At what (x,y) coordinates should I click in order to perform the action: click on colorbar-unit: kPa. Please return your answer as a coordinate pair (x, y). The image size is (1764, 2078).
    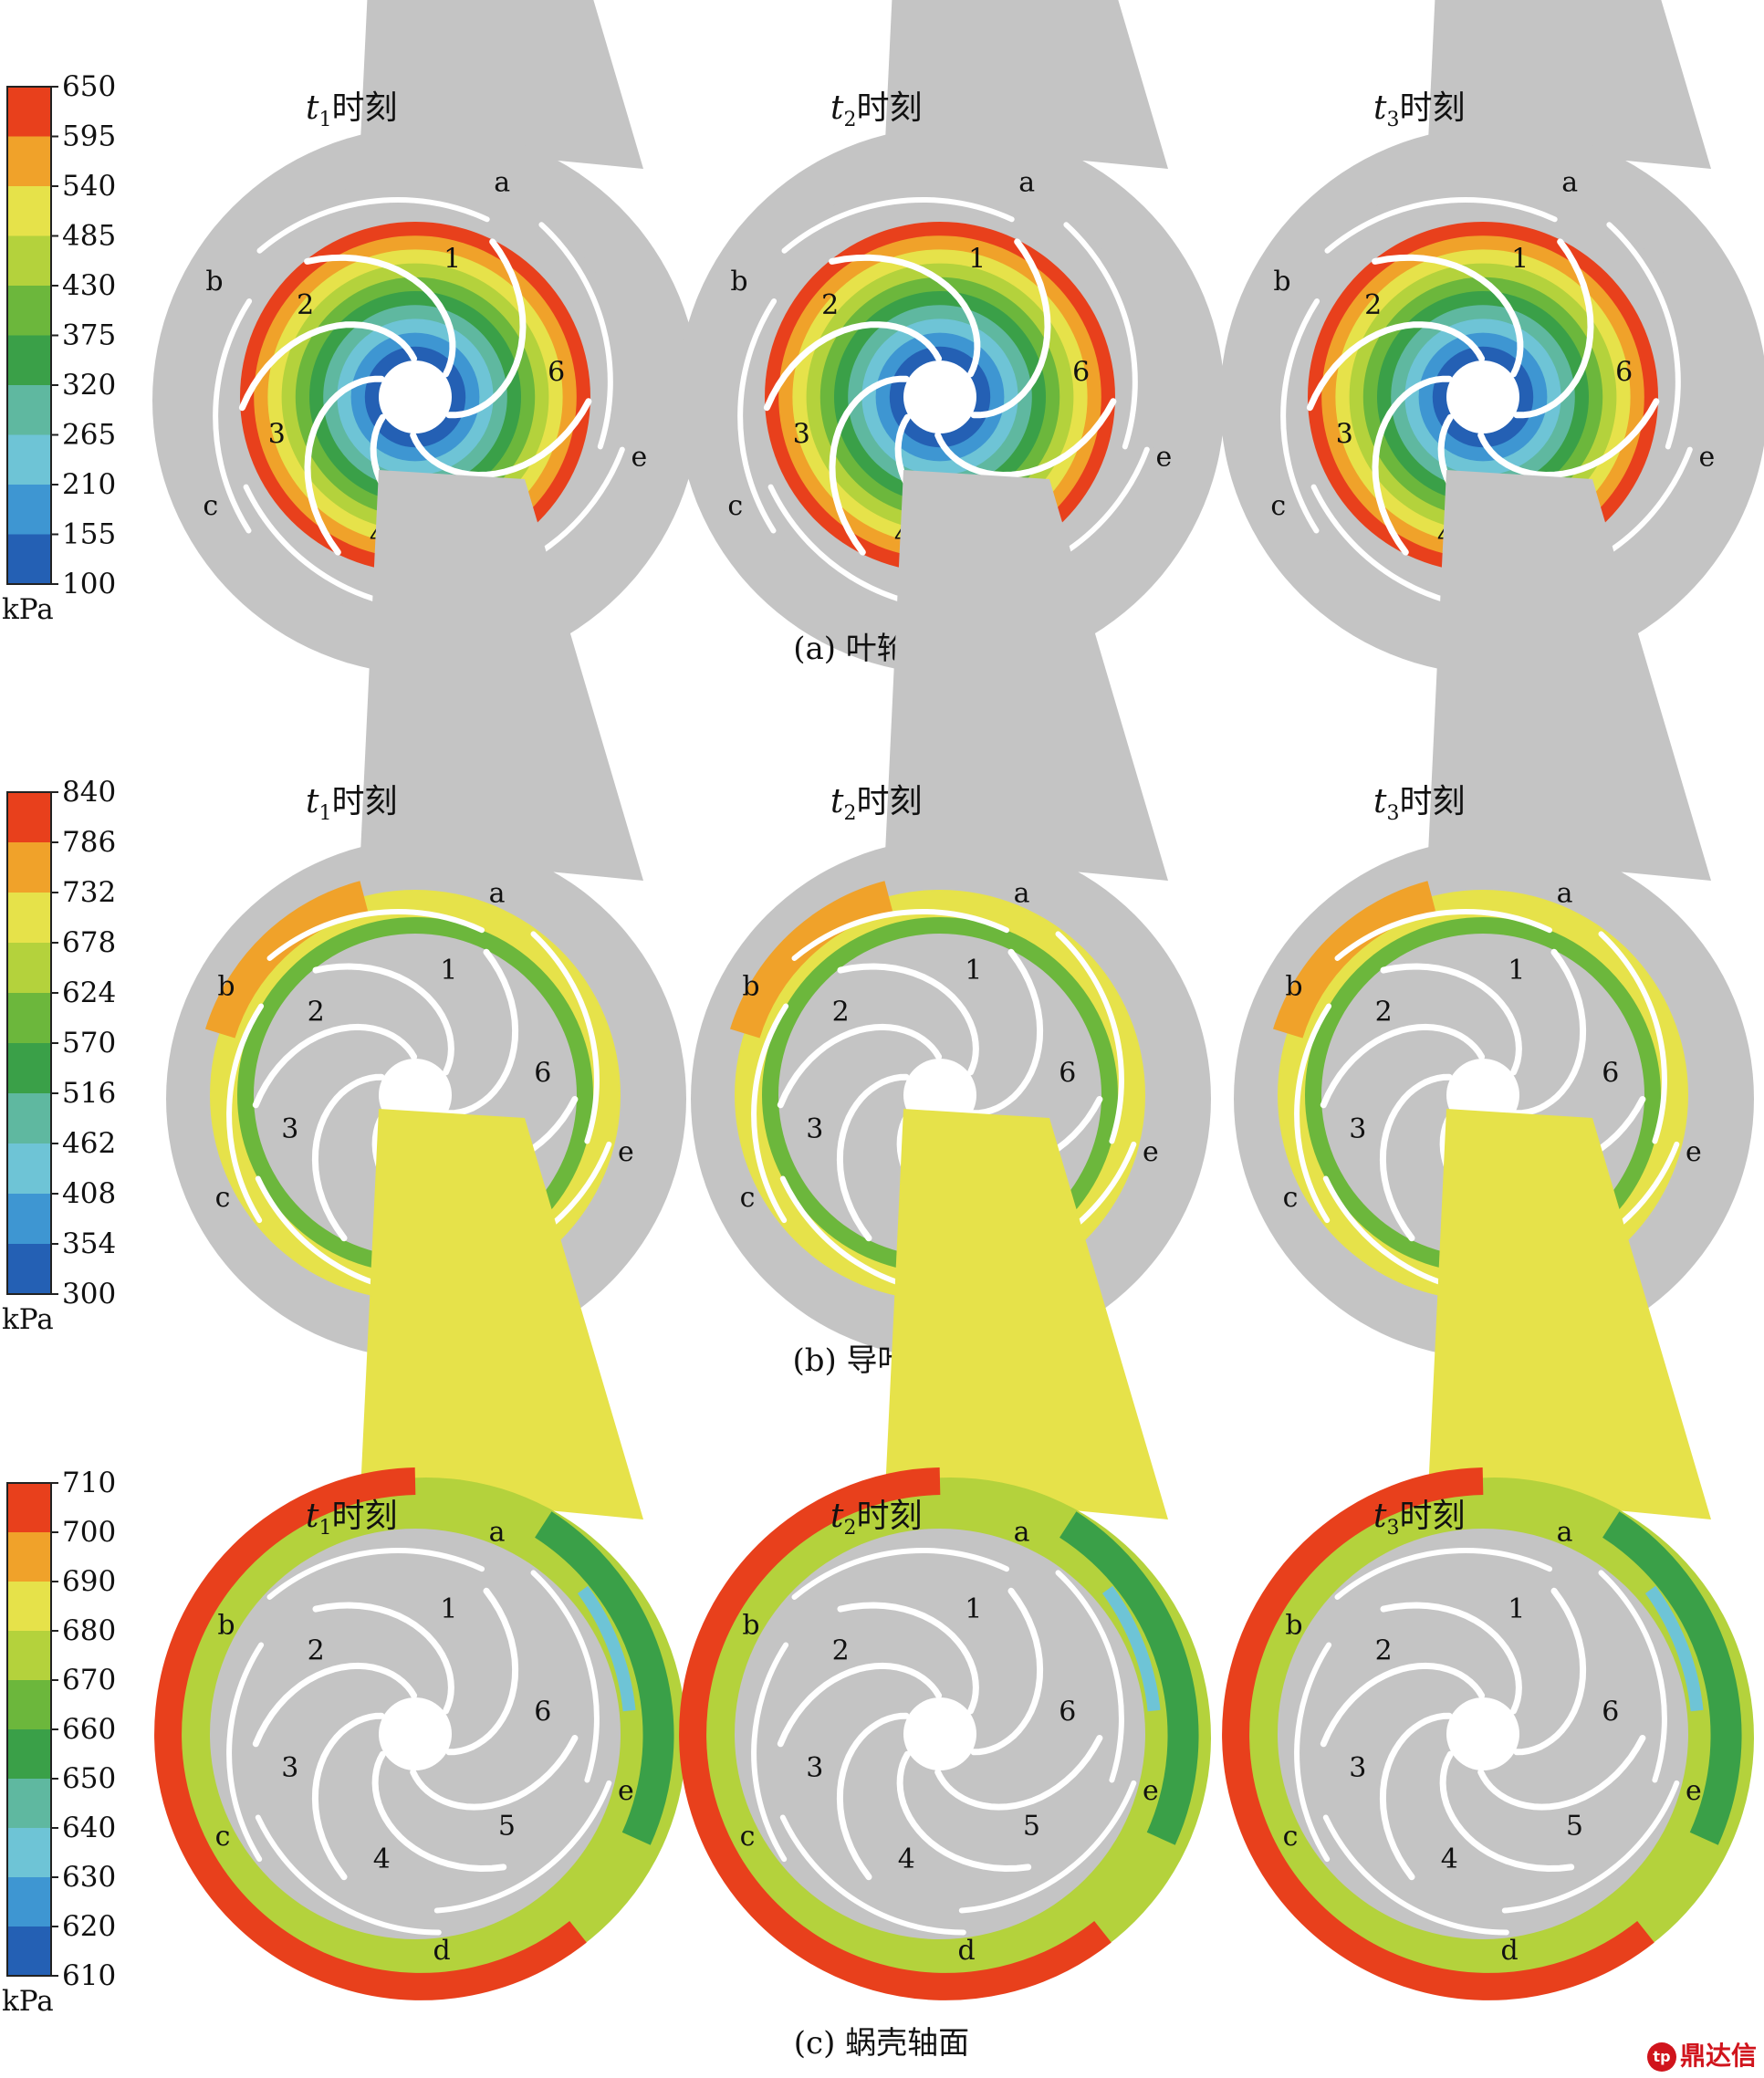
    Looking at the image, I should click on (28, 1319).